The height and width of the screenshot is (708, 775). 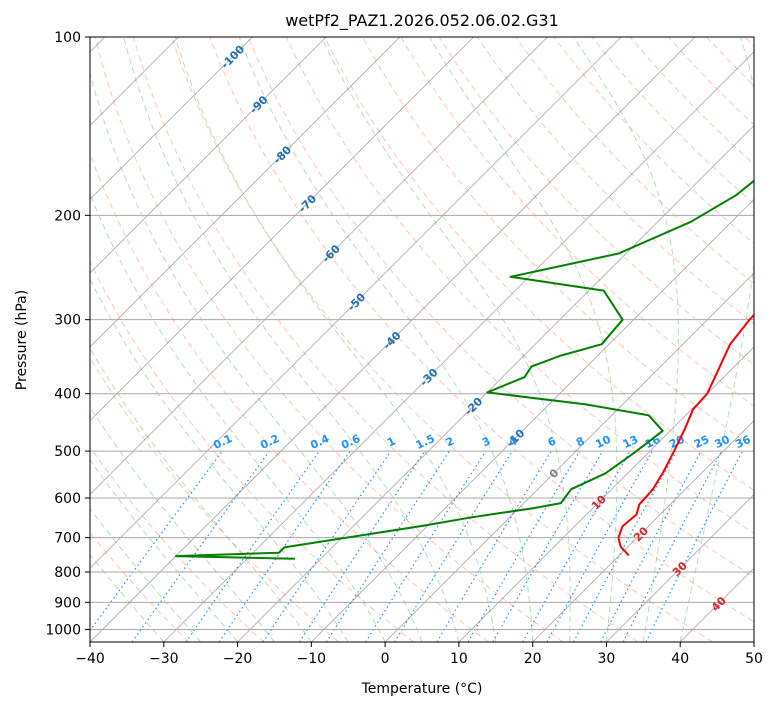 What do you see at coordinates (603, 442) in the screenshot?
I see `mixing-ratio-label: 10` at bounding box center [603, 442].